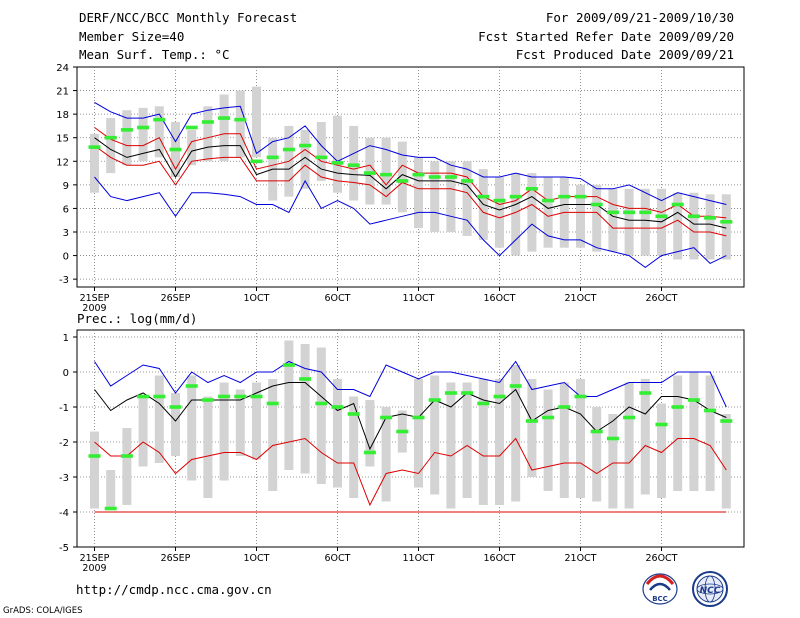 This screenshot has width=800, height=618. What do you see at coordinates (710, 589) in the screenshot?
I see `ncc-logo: NCC` at bounding box center [710, 589].